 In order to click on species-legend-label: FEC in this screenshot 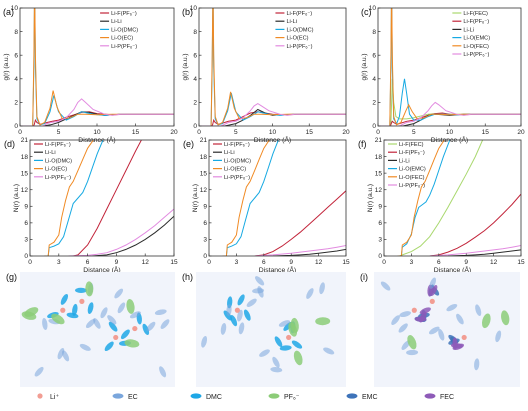, I will do `click(447, 397)`.